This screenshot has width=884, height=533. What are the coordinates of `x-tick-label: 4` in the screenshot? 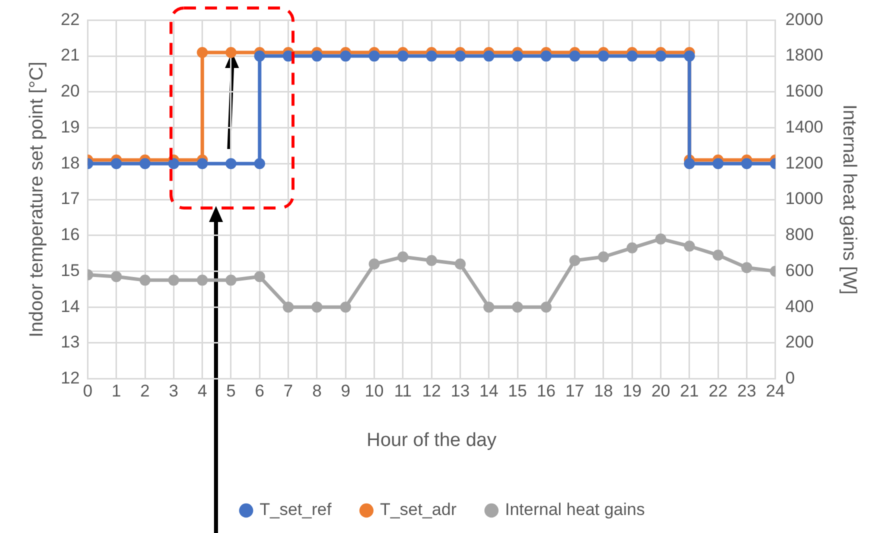 It's located at (203, 391).